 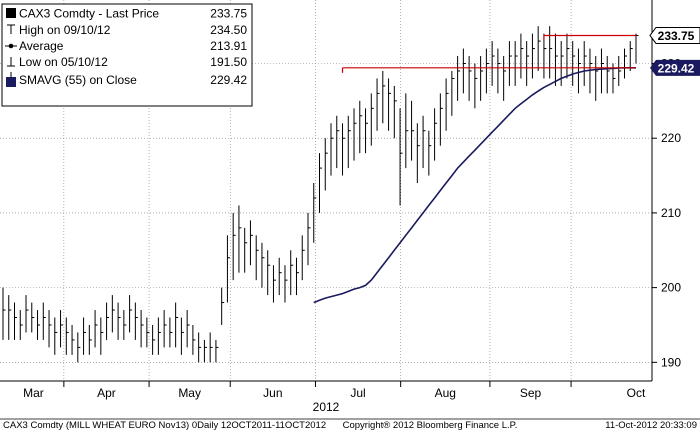 I want to click on legend-sma-value: 229.42, so click(x=228, y=80).